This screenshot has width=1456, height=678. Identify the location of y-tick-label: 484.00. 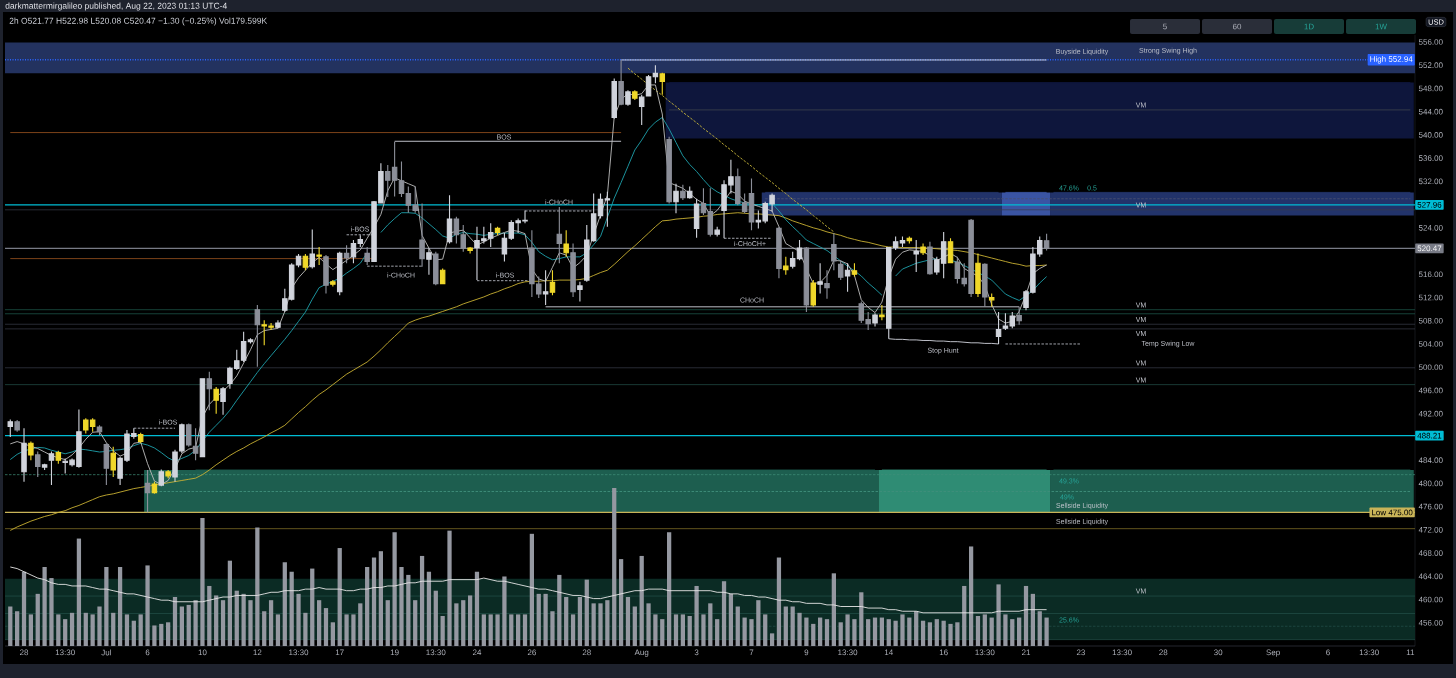
(1430, 460).